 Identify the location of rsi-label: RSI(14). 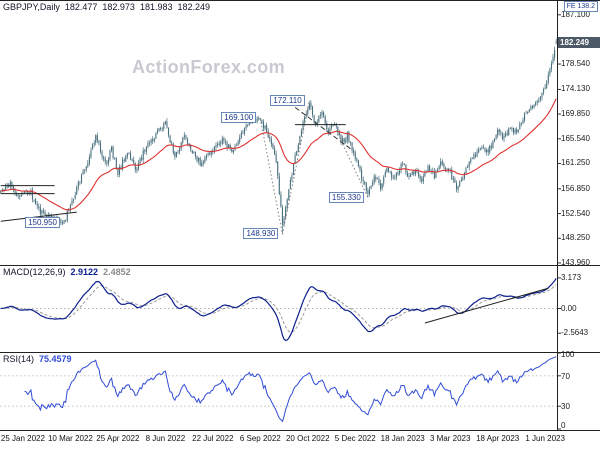
(19, 359).